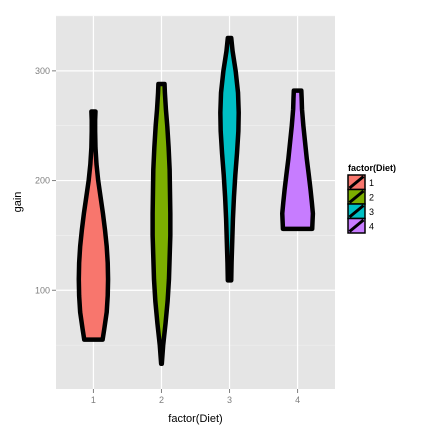  What do you see at coordinates (372, 168) in the screenshot?
I see `legend-title: factor(Diet)` at bounding box center [372, 168].